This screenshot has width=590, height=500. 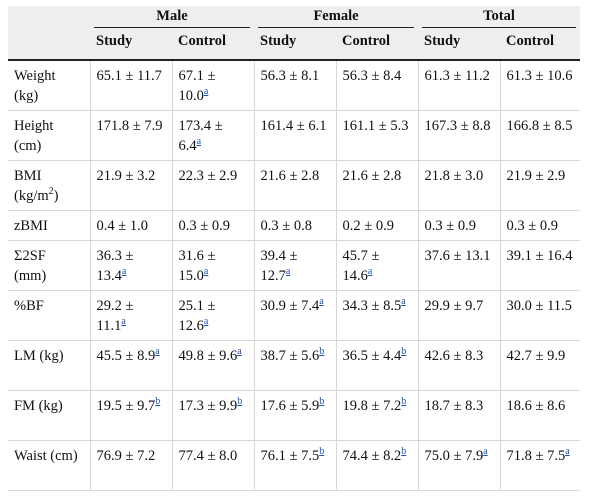 I want to click on row-label: %BF, so click(x=49, y=315).